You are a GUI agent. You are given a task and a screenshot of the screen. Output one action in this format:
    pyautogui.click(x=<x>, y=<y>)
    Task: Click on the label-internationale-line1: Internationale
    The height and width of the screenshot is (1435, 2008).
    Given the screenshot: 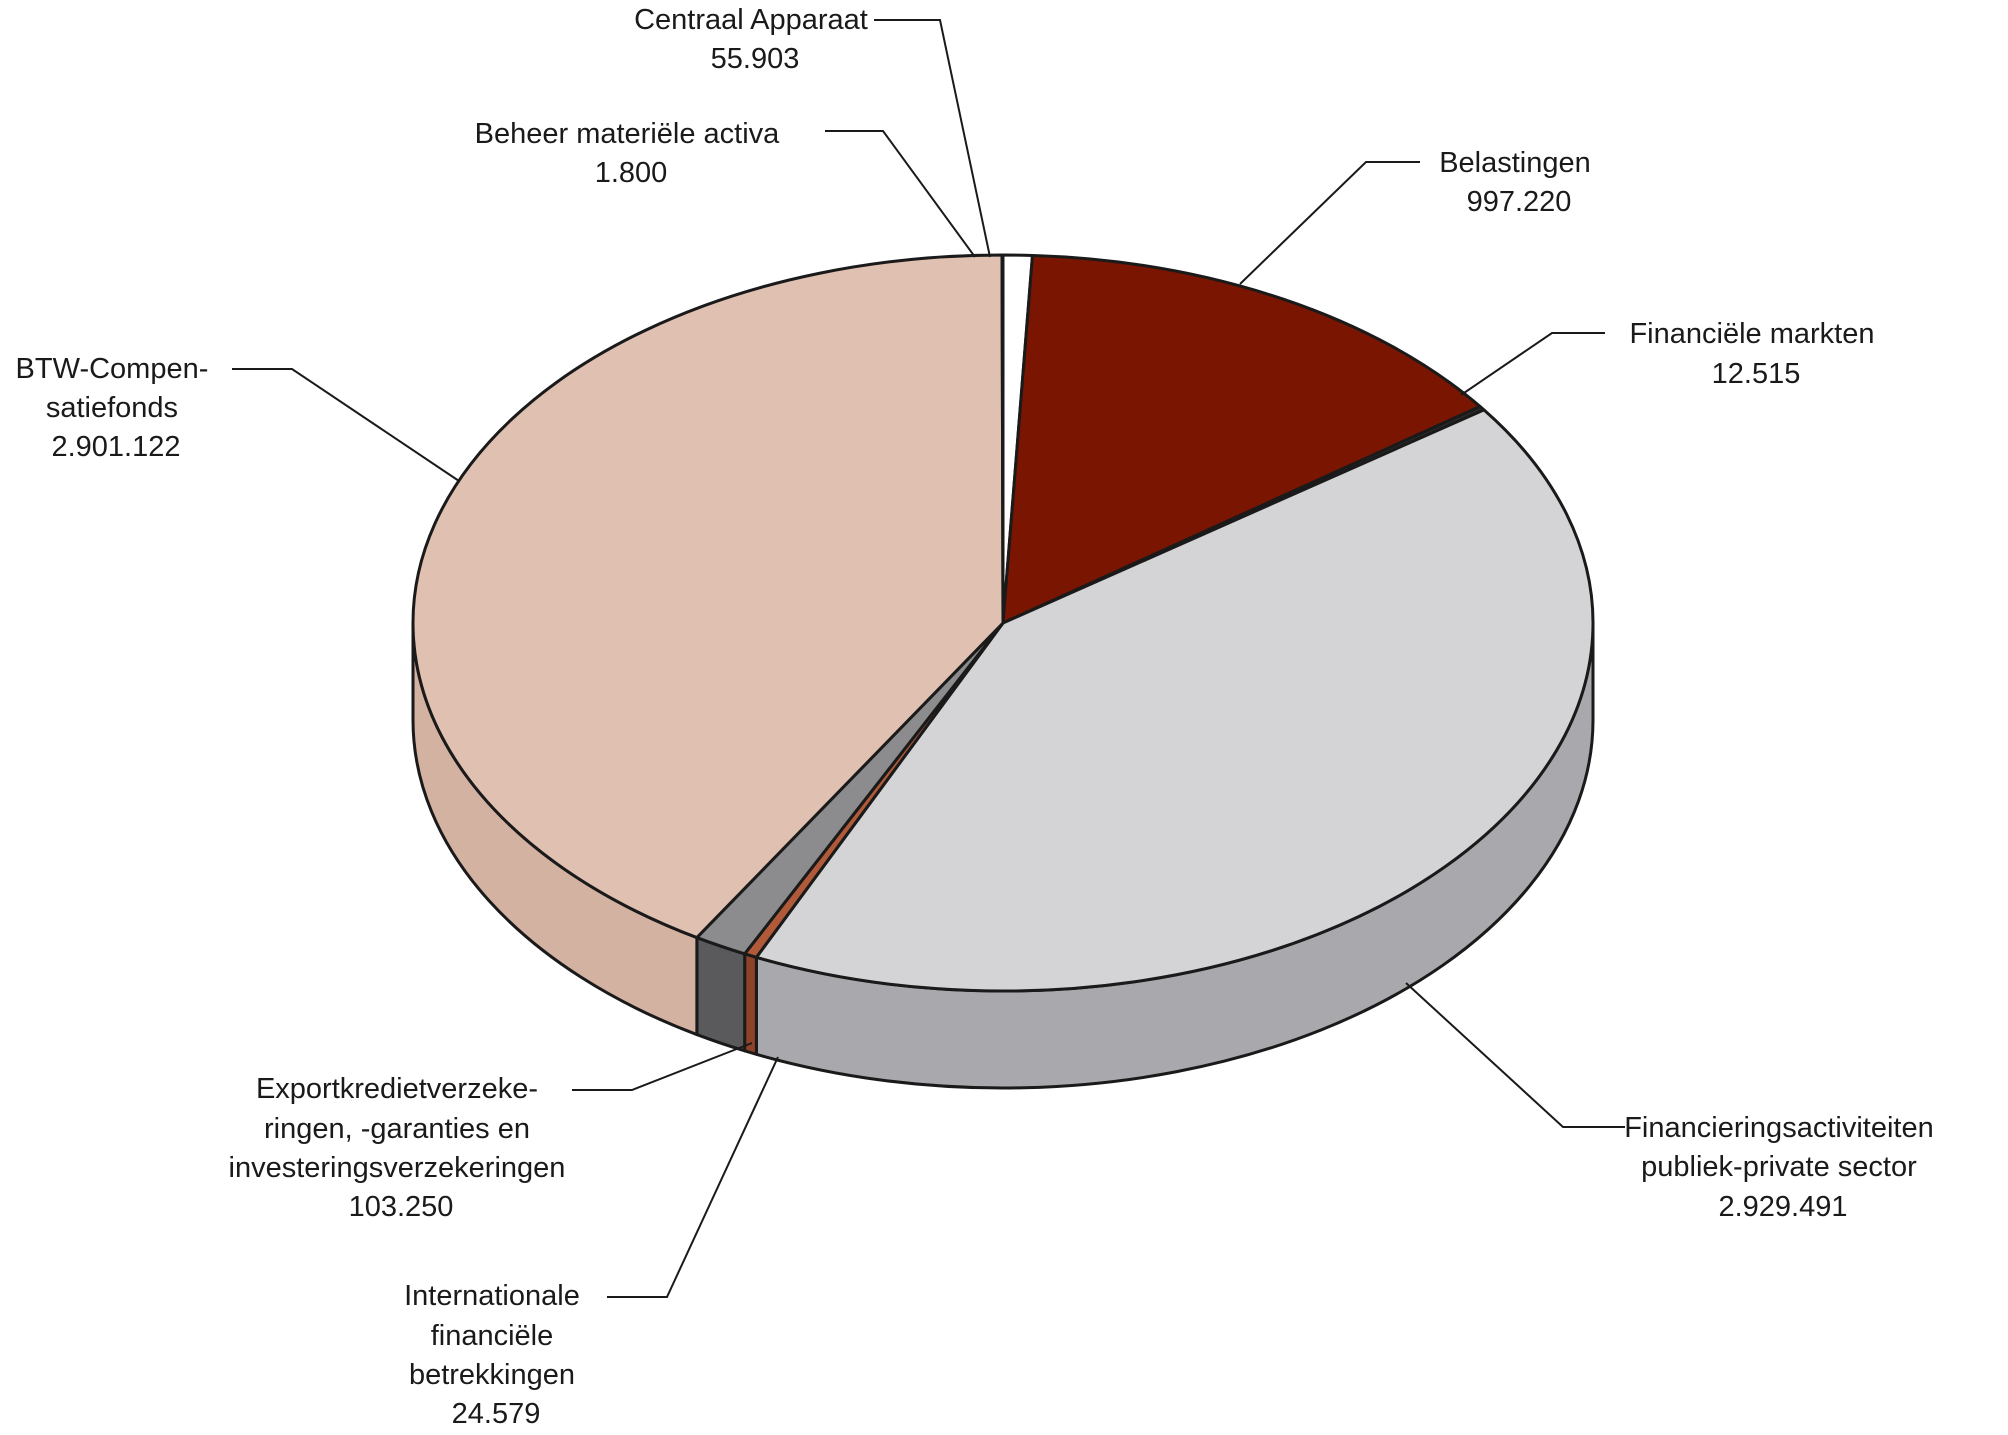 What is the action you would take?
    pyautogui.click(x=492, y=1296)
    